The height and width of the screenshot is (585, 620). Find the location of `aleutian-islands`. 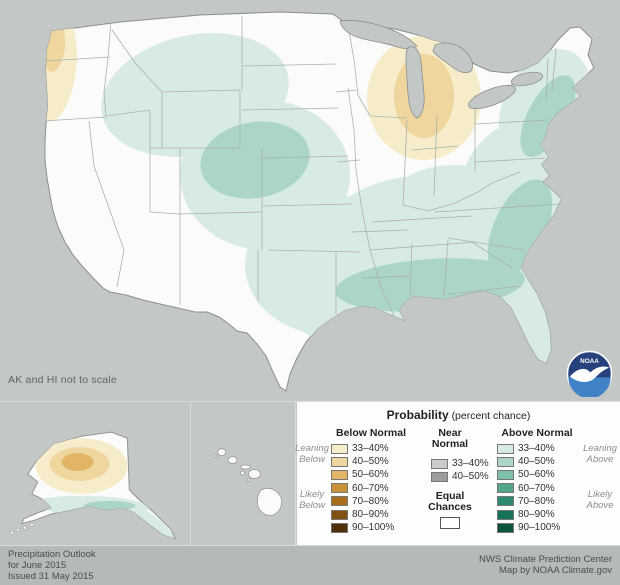

aleutian-islands is located at coordinates (22, 528).